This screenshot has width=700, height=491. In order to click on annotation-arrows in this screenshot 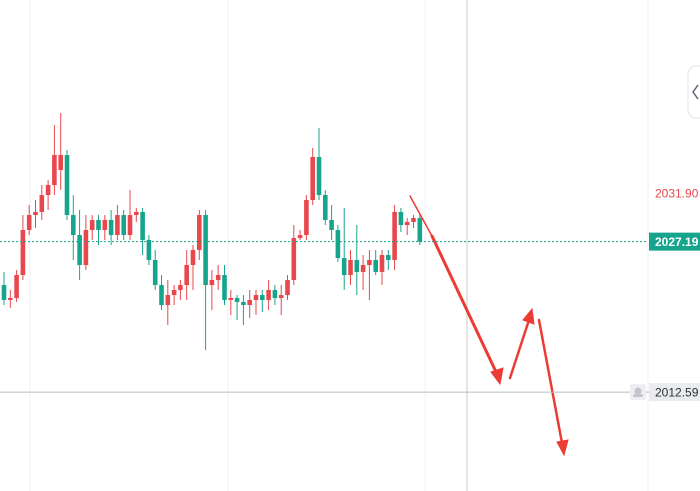, I will do `click(489, 326)`.